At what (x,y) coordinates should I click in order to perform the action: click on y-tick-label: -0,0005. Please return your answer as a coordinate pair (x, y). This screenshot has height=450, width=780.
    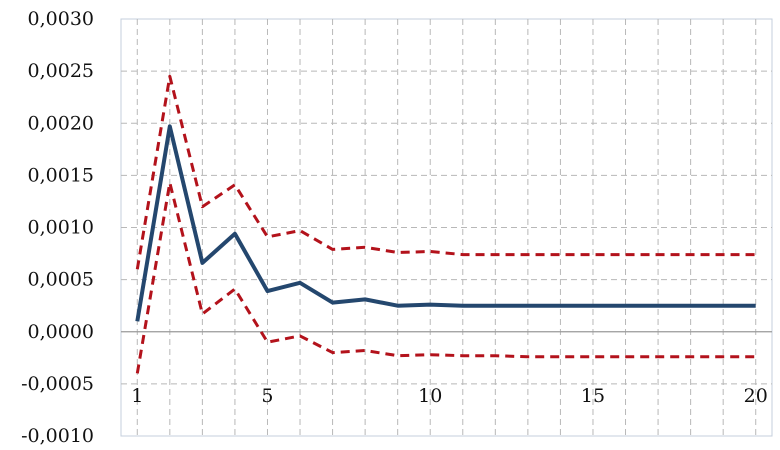
    Looking at the image, I should click on (57, 384).